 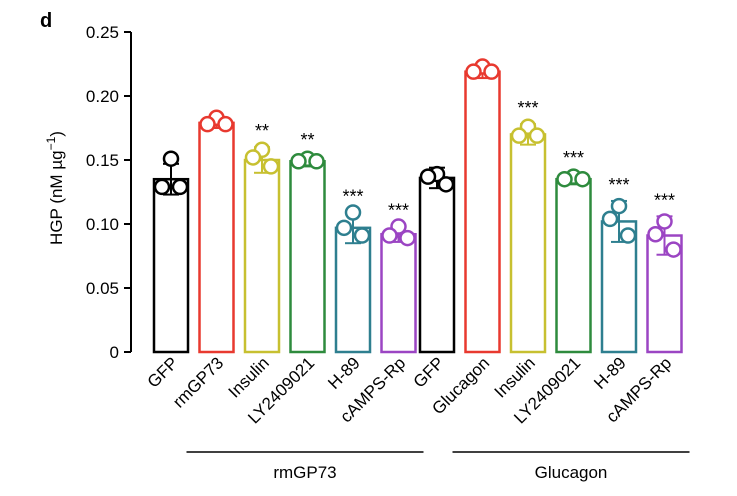 What do you see at coordinates (109, 192) in the screenshot?
I see `y-axis: 0 0.05 0.10 0.15 0.20 0.25` at bounding box center [109, 192].